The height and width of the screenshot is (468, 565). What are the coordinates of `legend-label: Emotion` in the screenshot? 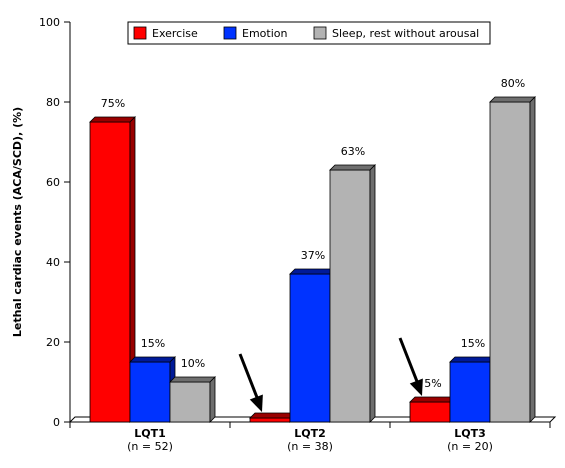 It's located at (264, 33).